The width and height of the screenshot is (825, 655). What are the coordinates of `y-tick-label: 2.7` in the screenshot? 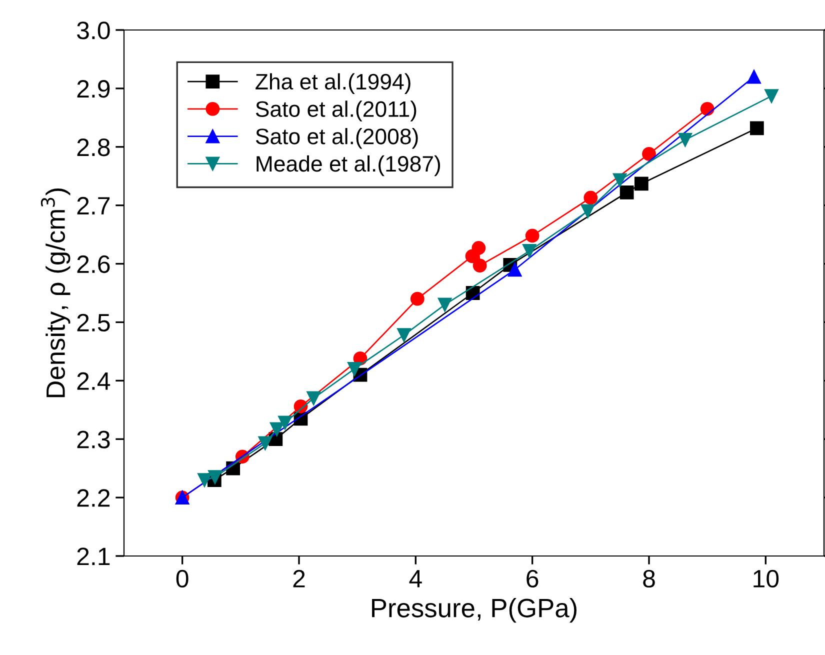 It's located at (93, 205).